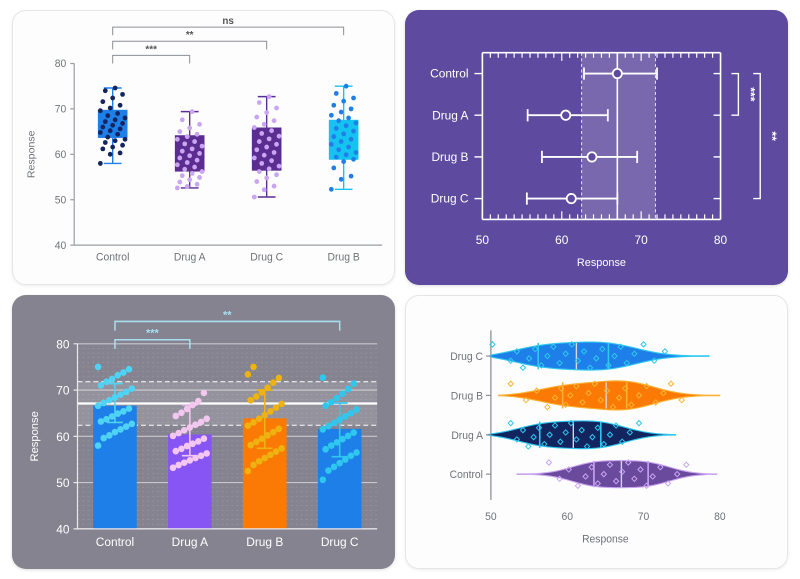 The image size is (800, 579). Describe the element at coordinates (63, 344) in the screenshot. I see `y-tick-label: 80` at that location.